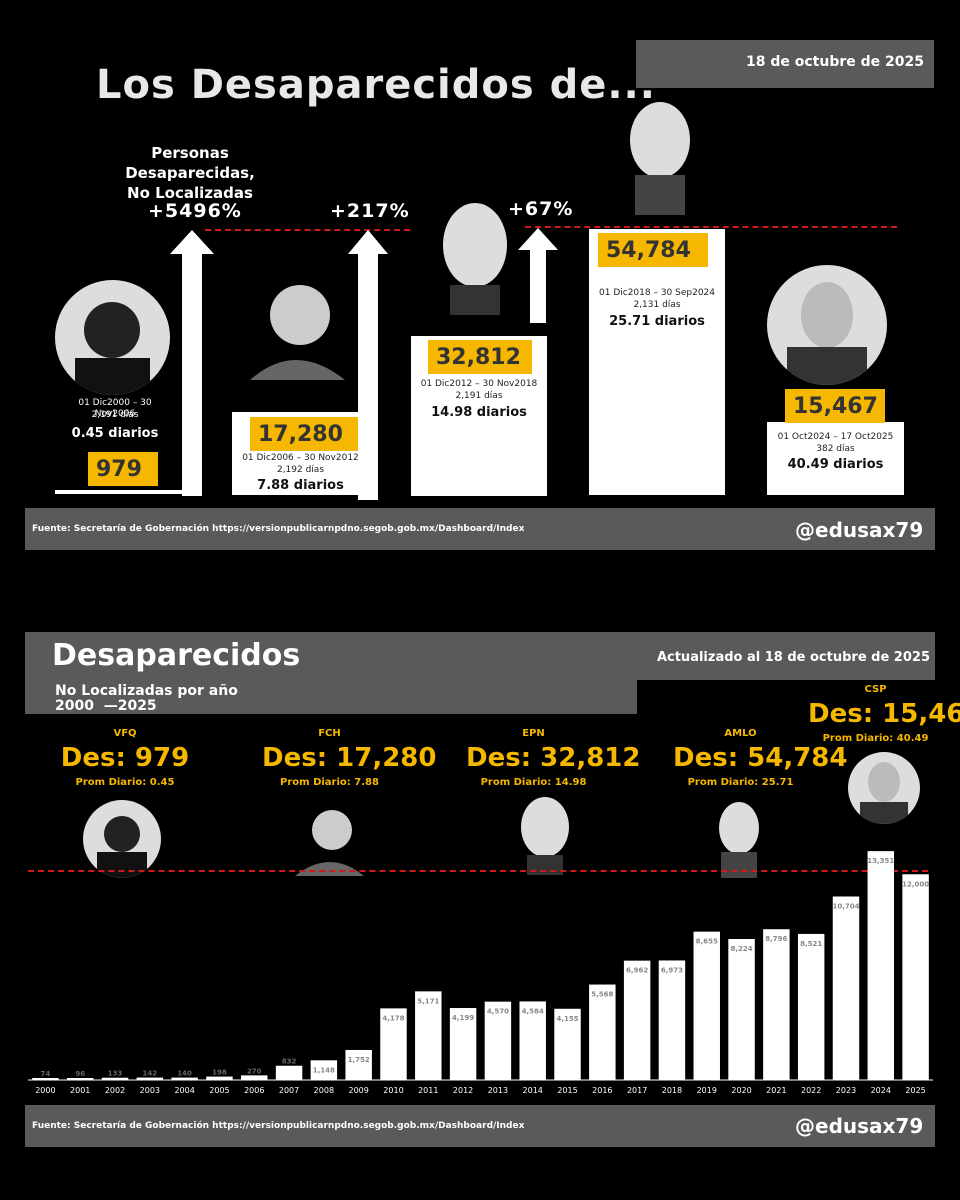 Image resolution: width=960 pixels, height=1200 pixels. Describe the element at coordinates (915, 1090) in the screenshot. I see `x-tick-label: 2025` at that location.